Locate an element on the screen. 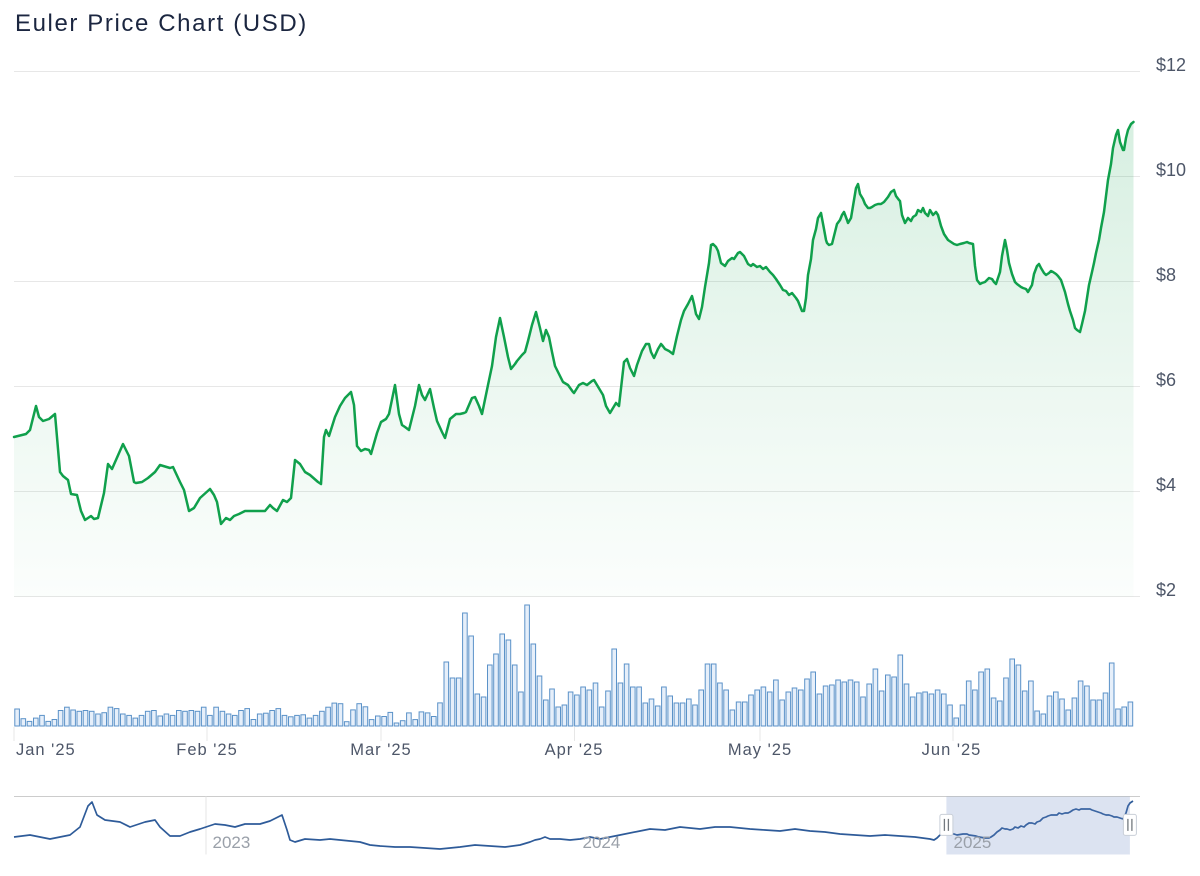 The height and width of the screenshot is (876, 1200). svg-text: $4 is located at coordinates (1166, 485).